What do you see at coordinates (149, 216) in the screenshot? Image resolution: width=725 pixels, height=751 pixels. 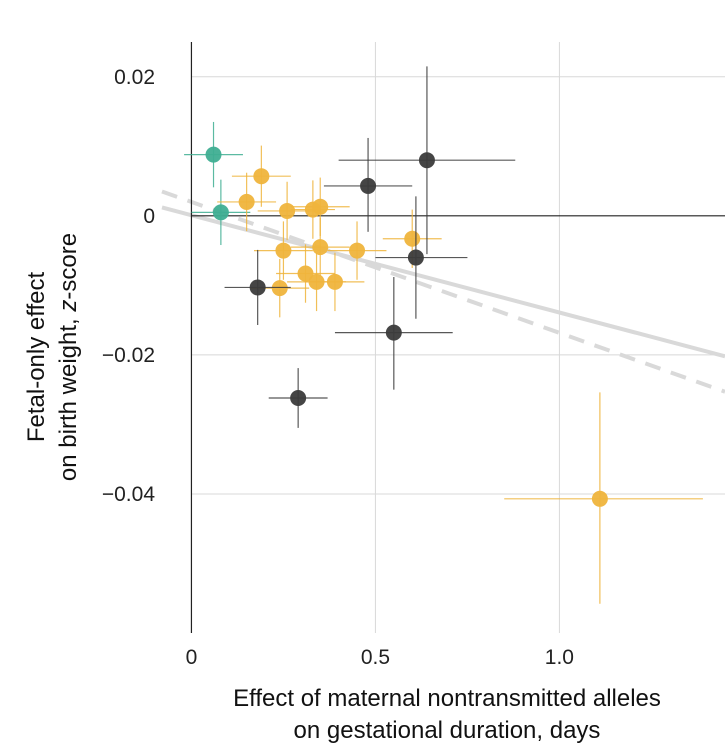 I see `y-tick-label: 0` at bounding box center [149, 216].